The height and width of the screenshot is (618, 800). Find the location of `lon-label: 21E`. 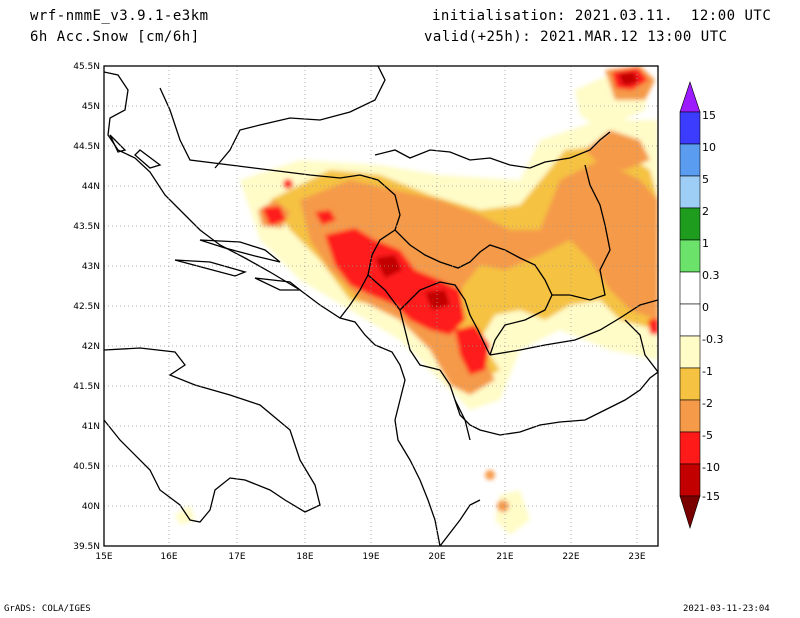

lon-label: 21E is located at coordinates (504, 557).